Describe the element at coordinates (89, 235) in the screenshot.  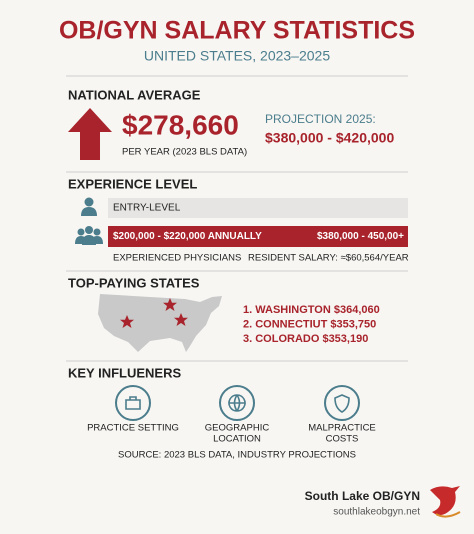
I see `group-icon` at that location.